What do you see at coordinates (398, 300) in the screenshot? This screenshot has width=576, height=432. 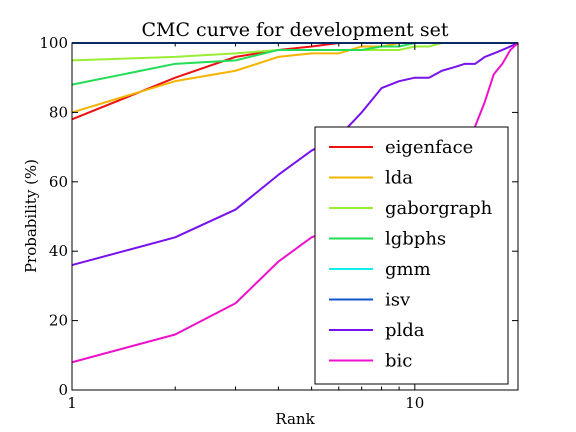 I see `legend-label-isv: isv` at bounding box center [398, 300].